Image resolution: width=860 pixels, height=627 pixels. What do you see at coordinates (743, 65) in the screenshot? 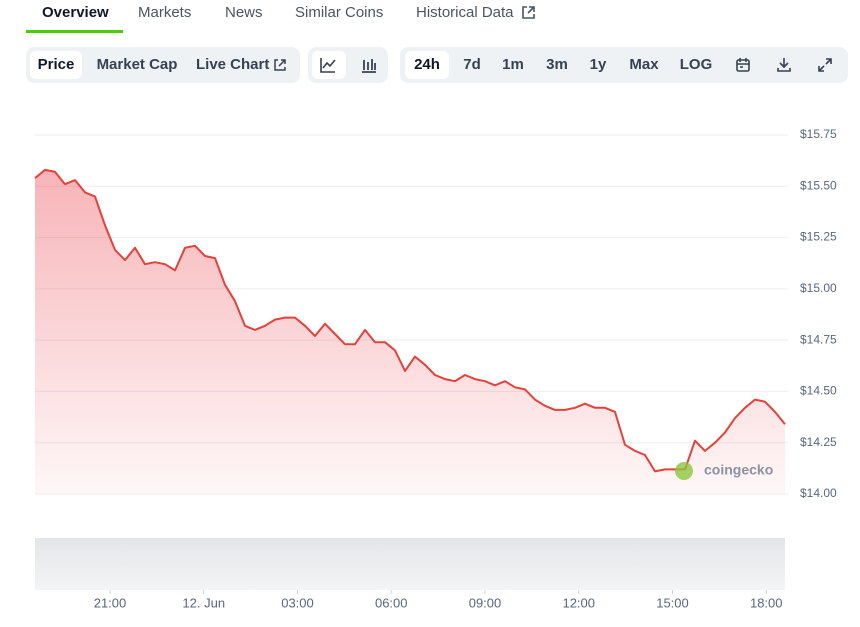
I see `calendar-icon` at bounding box center [743, 65].